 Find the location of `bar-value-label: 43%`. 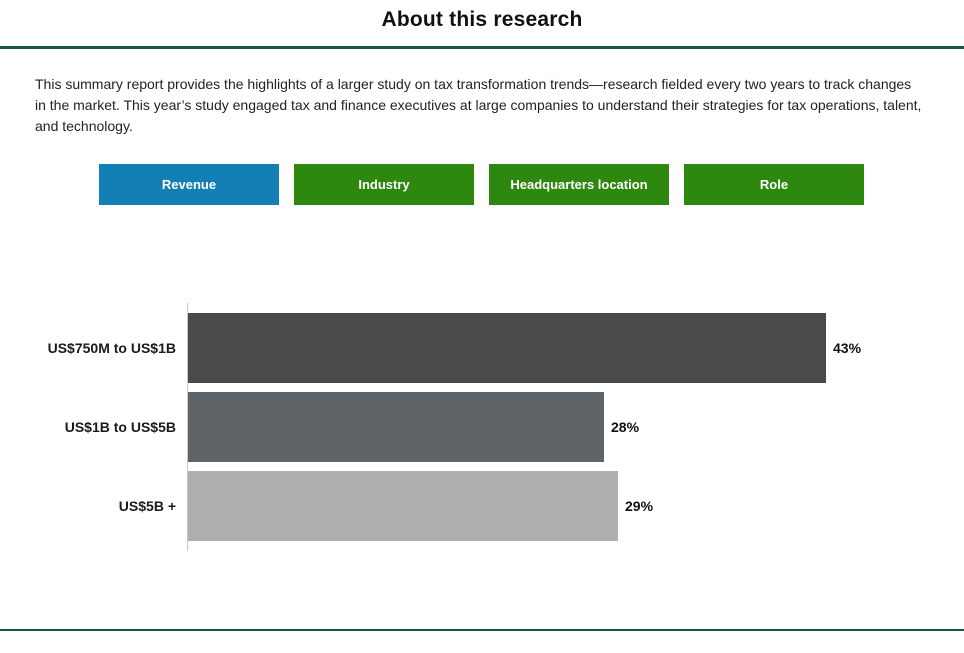

bar-value-label: 43% is located at coordinates (847, 348).